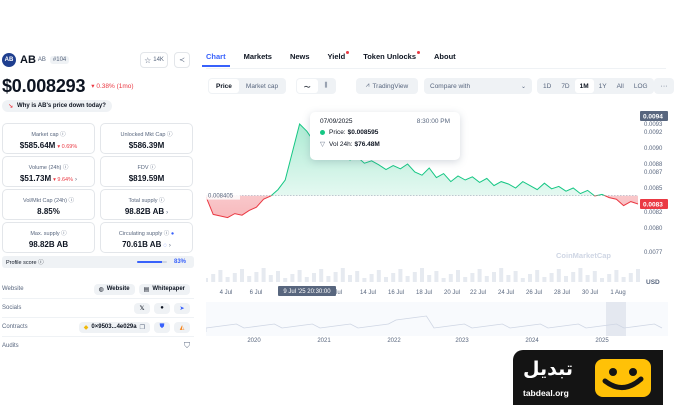 The height and width of the screenshot is (408, 680). What do you see at coordinates (562, 293) in the screenshot?
I see `x-tick-label: 28 Jul` at bounding box center [562, 293].